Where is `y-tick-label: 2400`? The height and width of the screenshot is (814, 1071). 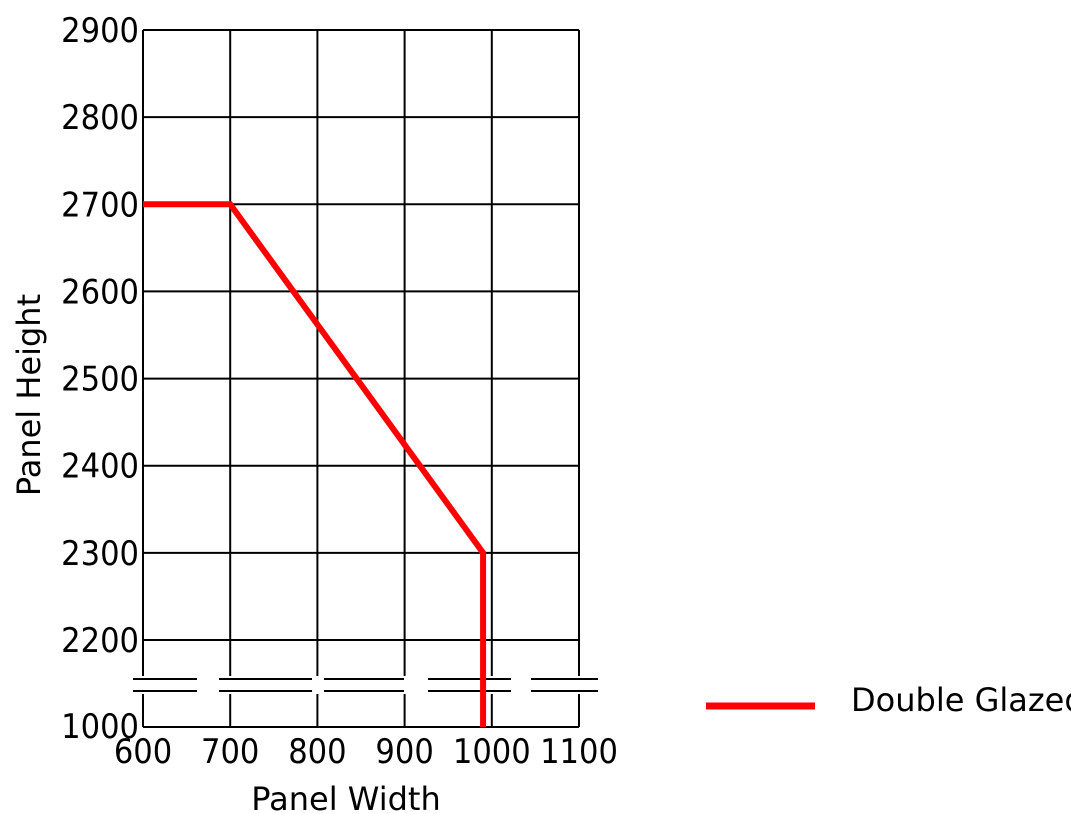 y-tick-label: 2400 is located at coordinates (100, 467).